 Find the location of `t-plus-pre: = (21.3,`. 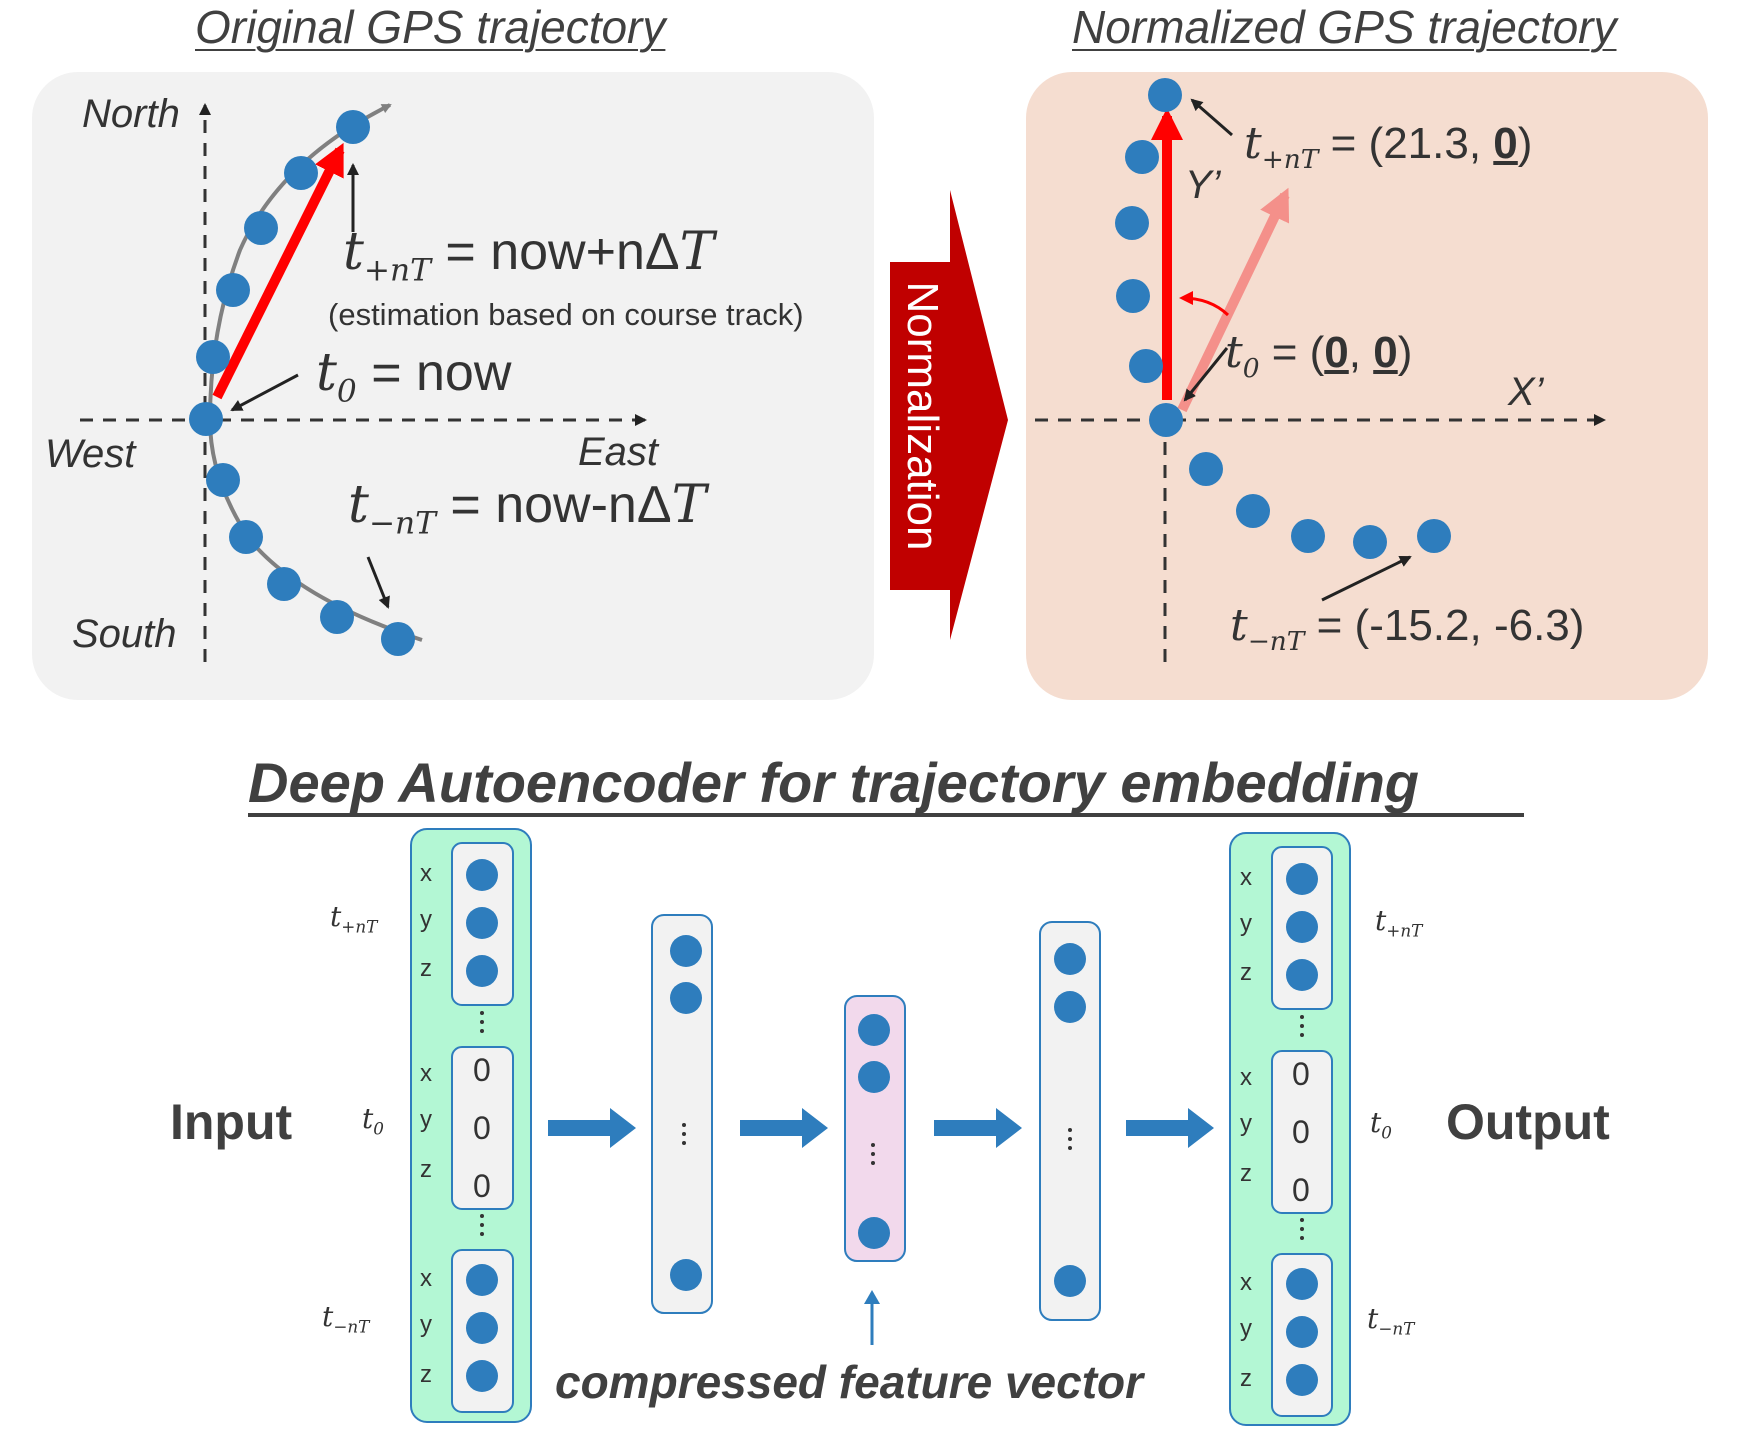

t-plus-pre: = (21.3, is located at coordinates (1406, 143).